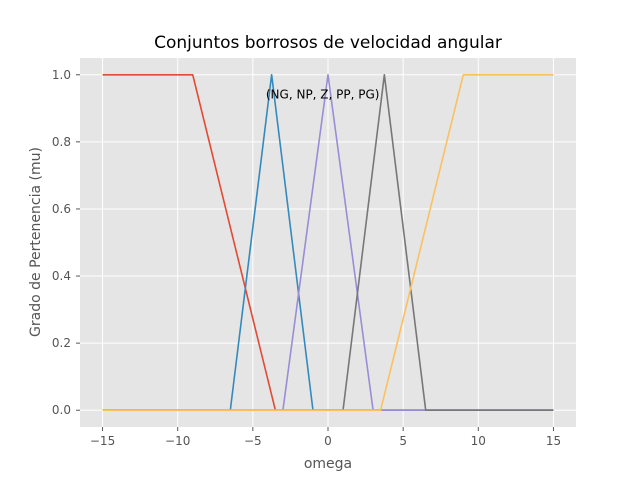 This screenshot has width=640, height=480. Describe the element at coordinates (61, 75) in the screenshot. I see `y-tick-label: 1.0` at that location.